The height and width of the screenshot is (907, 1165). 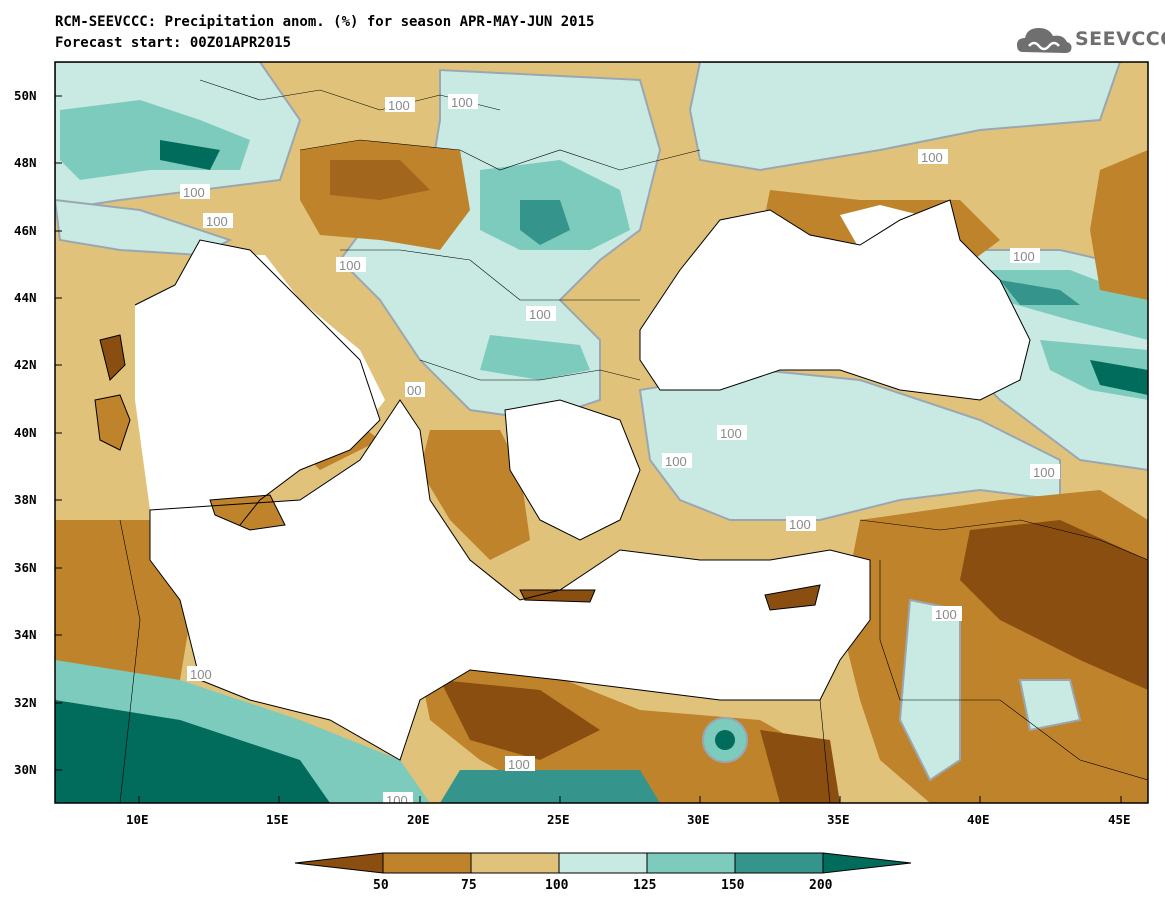 What do you see at coordinates (173, 43) in the screenshot?
I see `forecast-start-subtitle: Forecast start: 00Z01APR2015` at bounding box center [173, 43].